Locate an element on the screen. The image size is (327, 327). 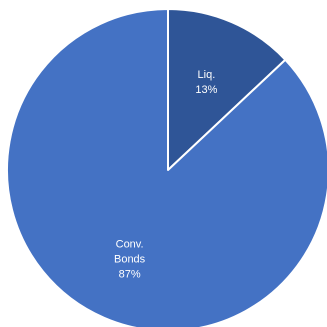
pie-slice-category: Bonds is located at coordinates (130, 260).